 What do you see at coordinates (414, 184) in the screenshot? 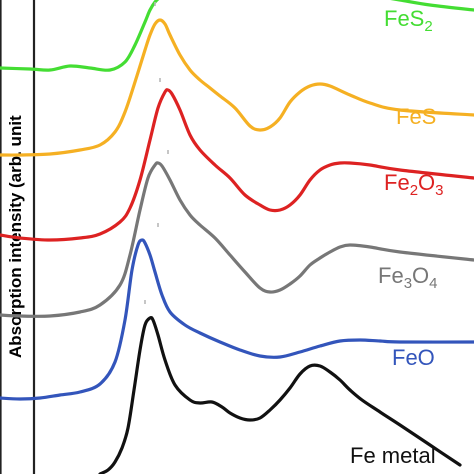
I see `series-label-fe2o3: Fe2O3` at bounding box center [414, 184].